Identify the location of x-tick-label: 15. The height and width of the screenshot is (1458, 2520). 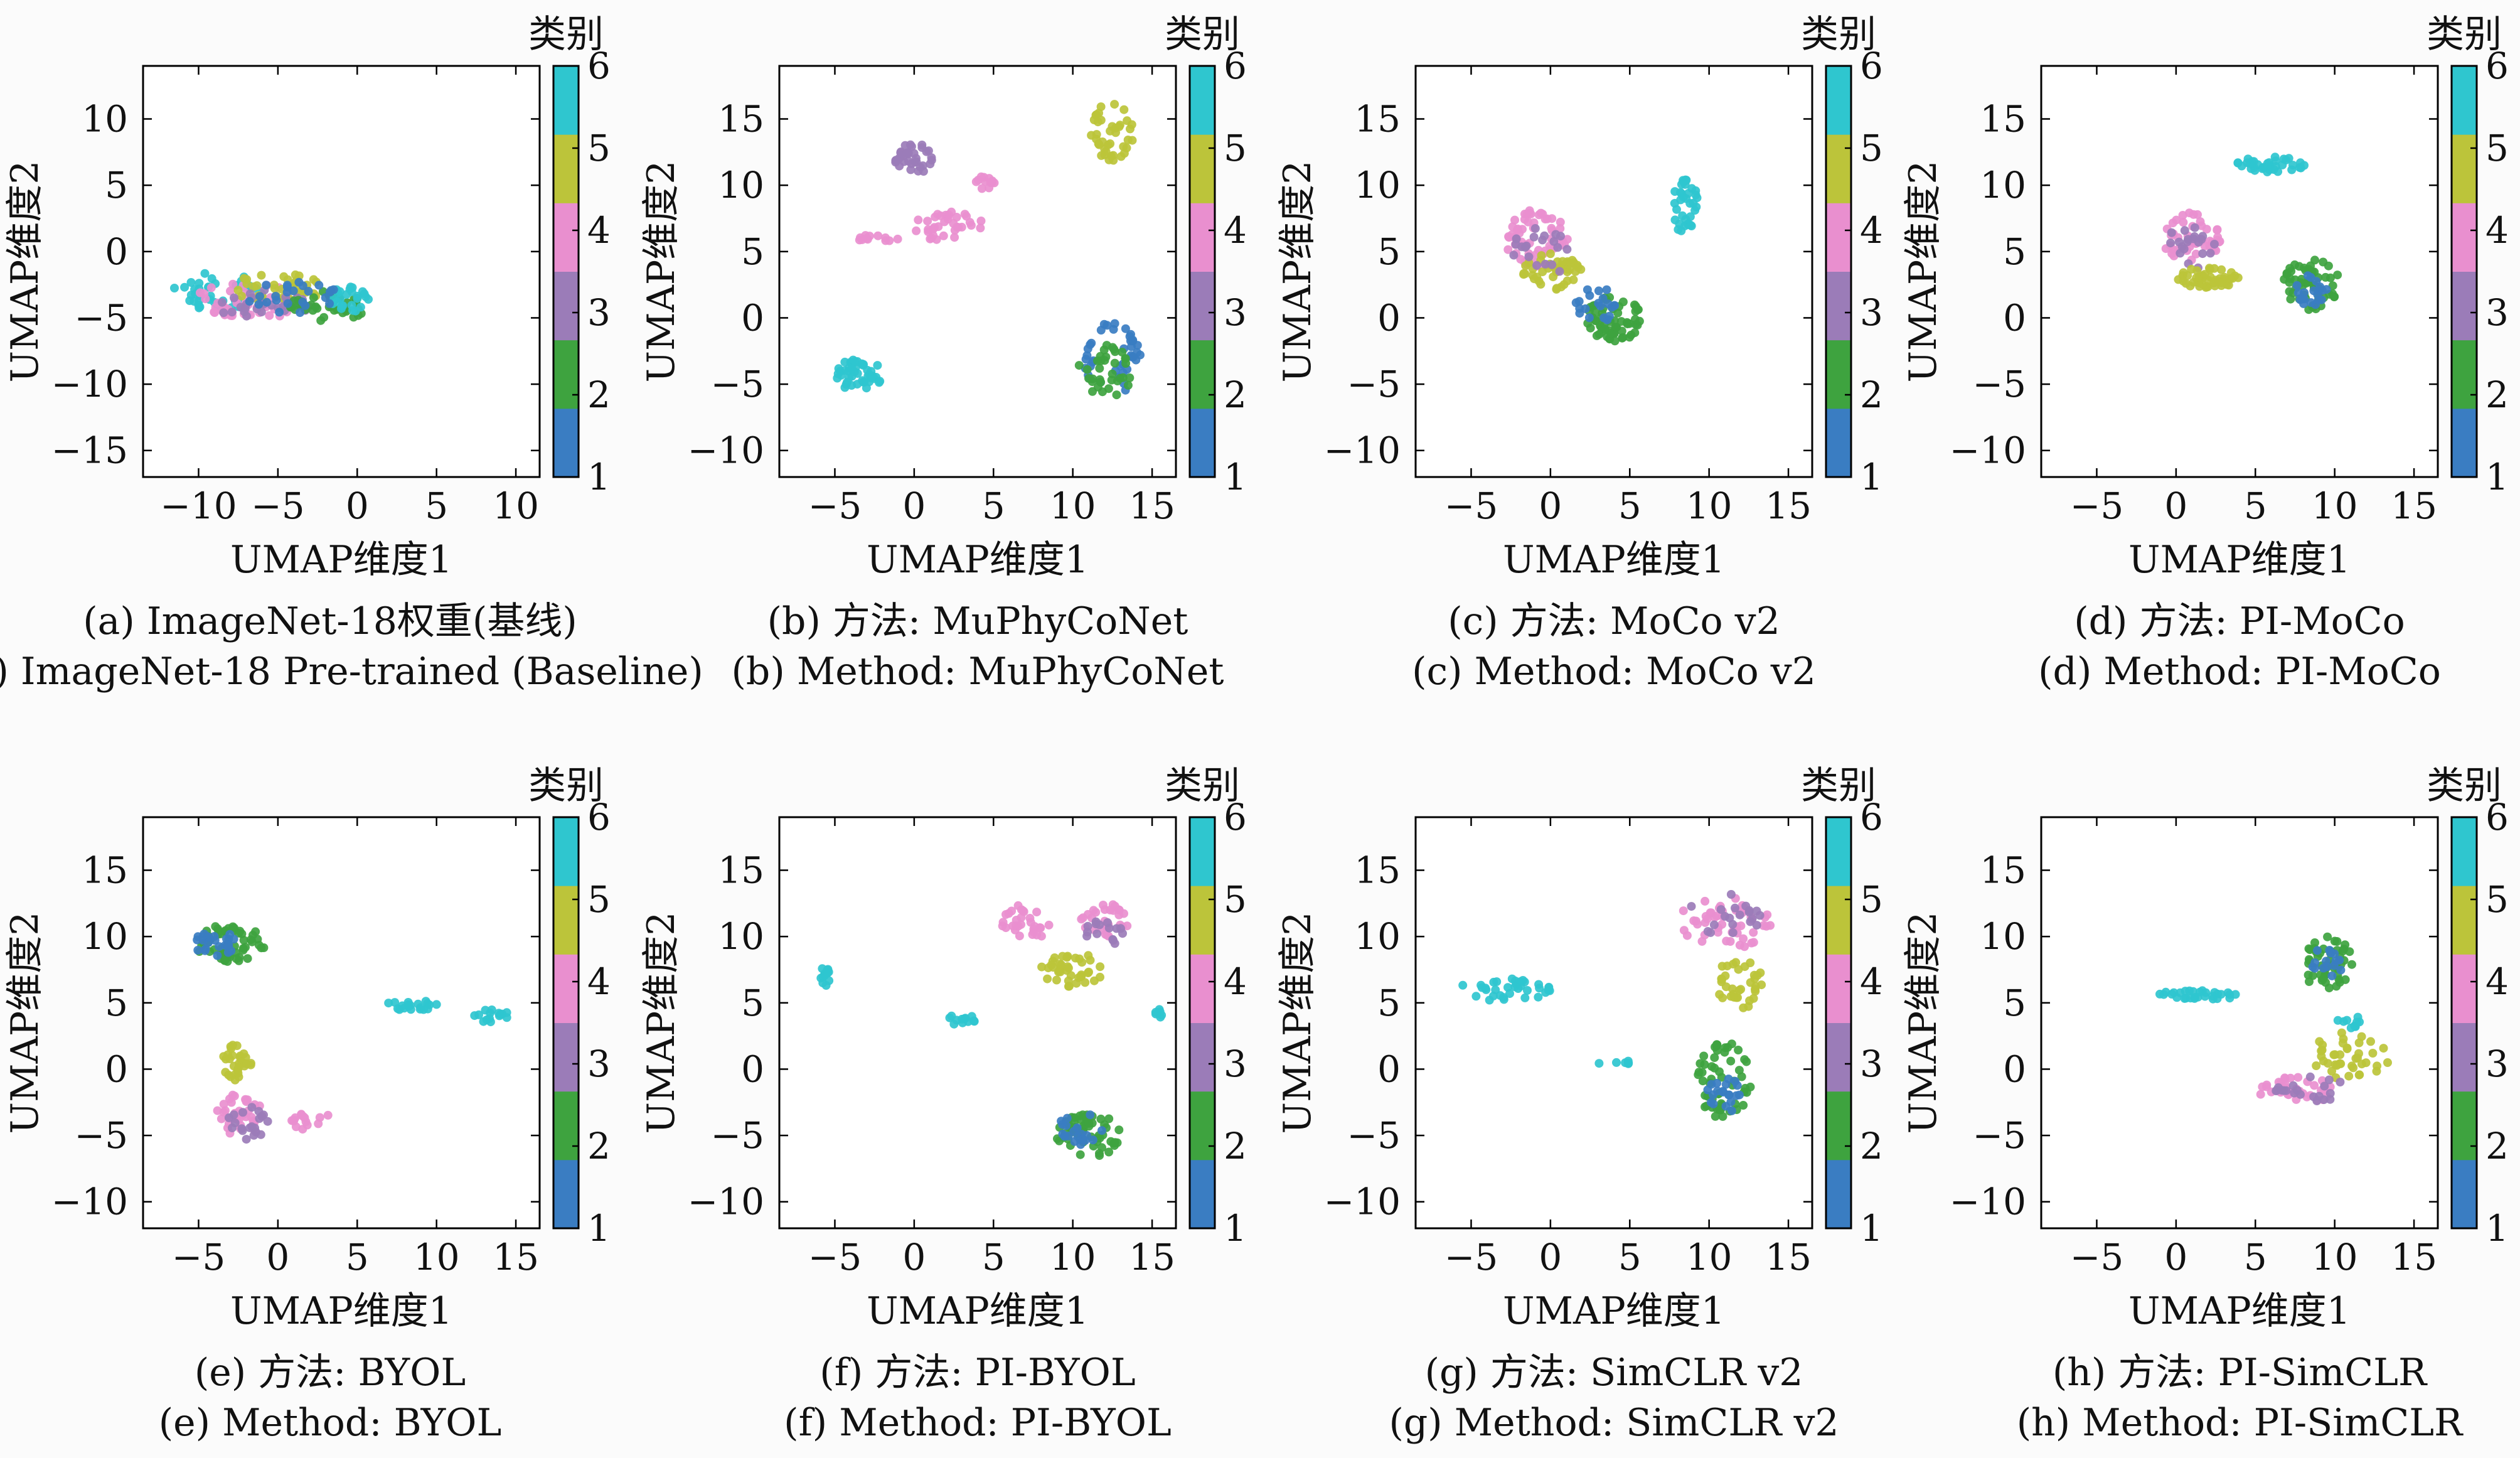
(2414, 1257).